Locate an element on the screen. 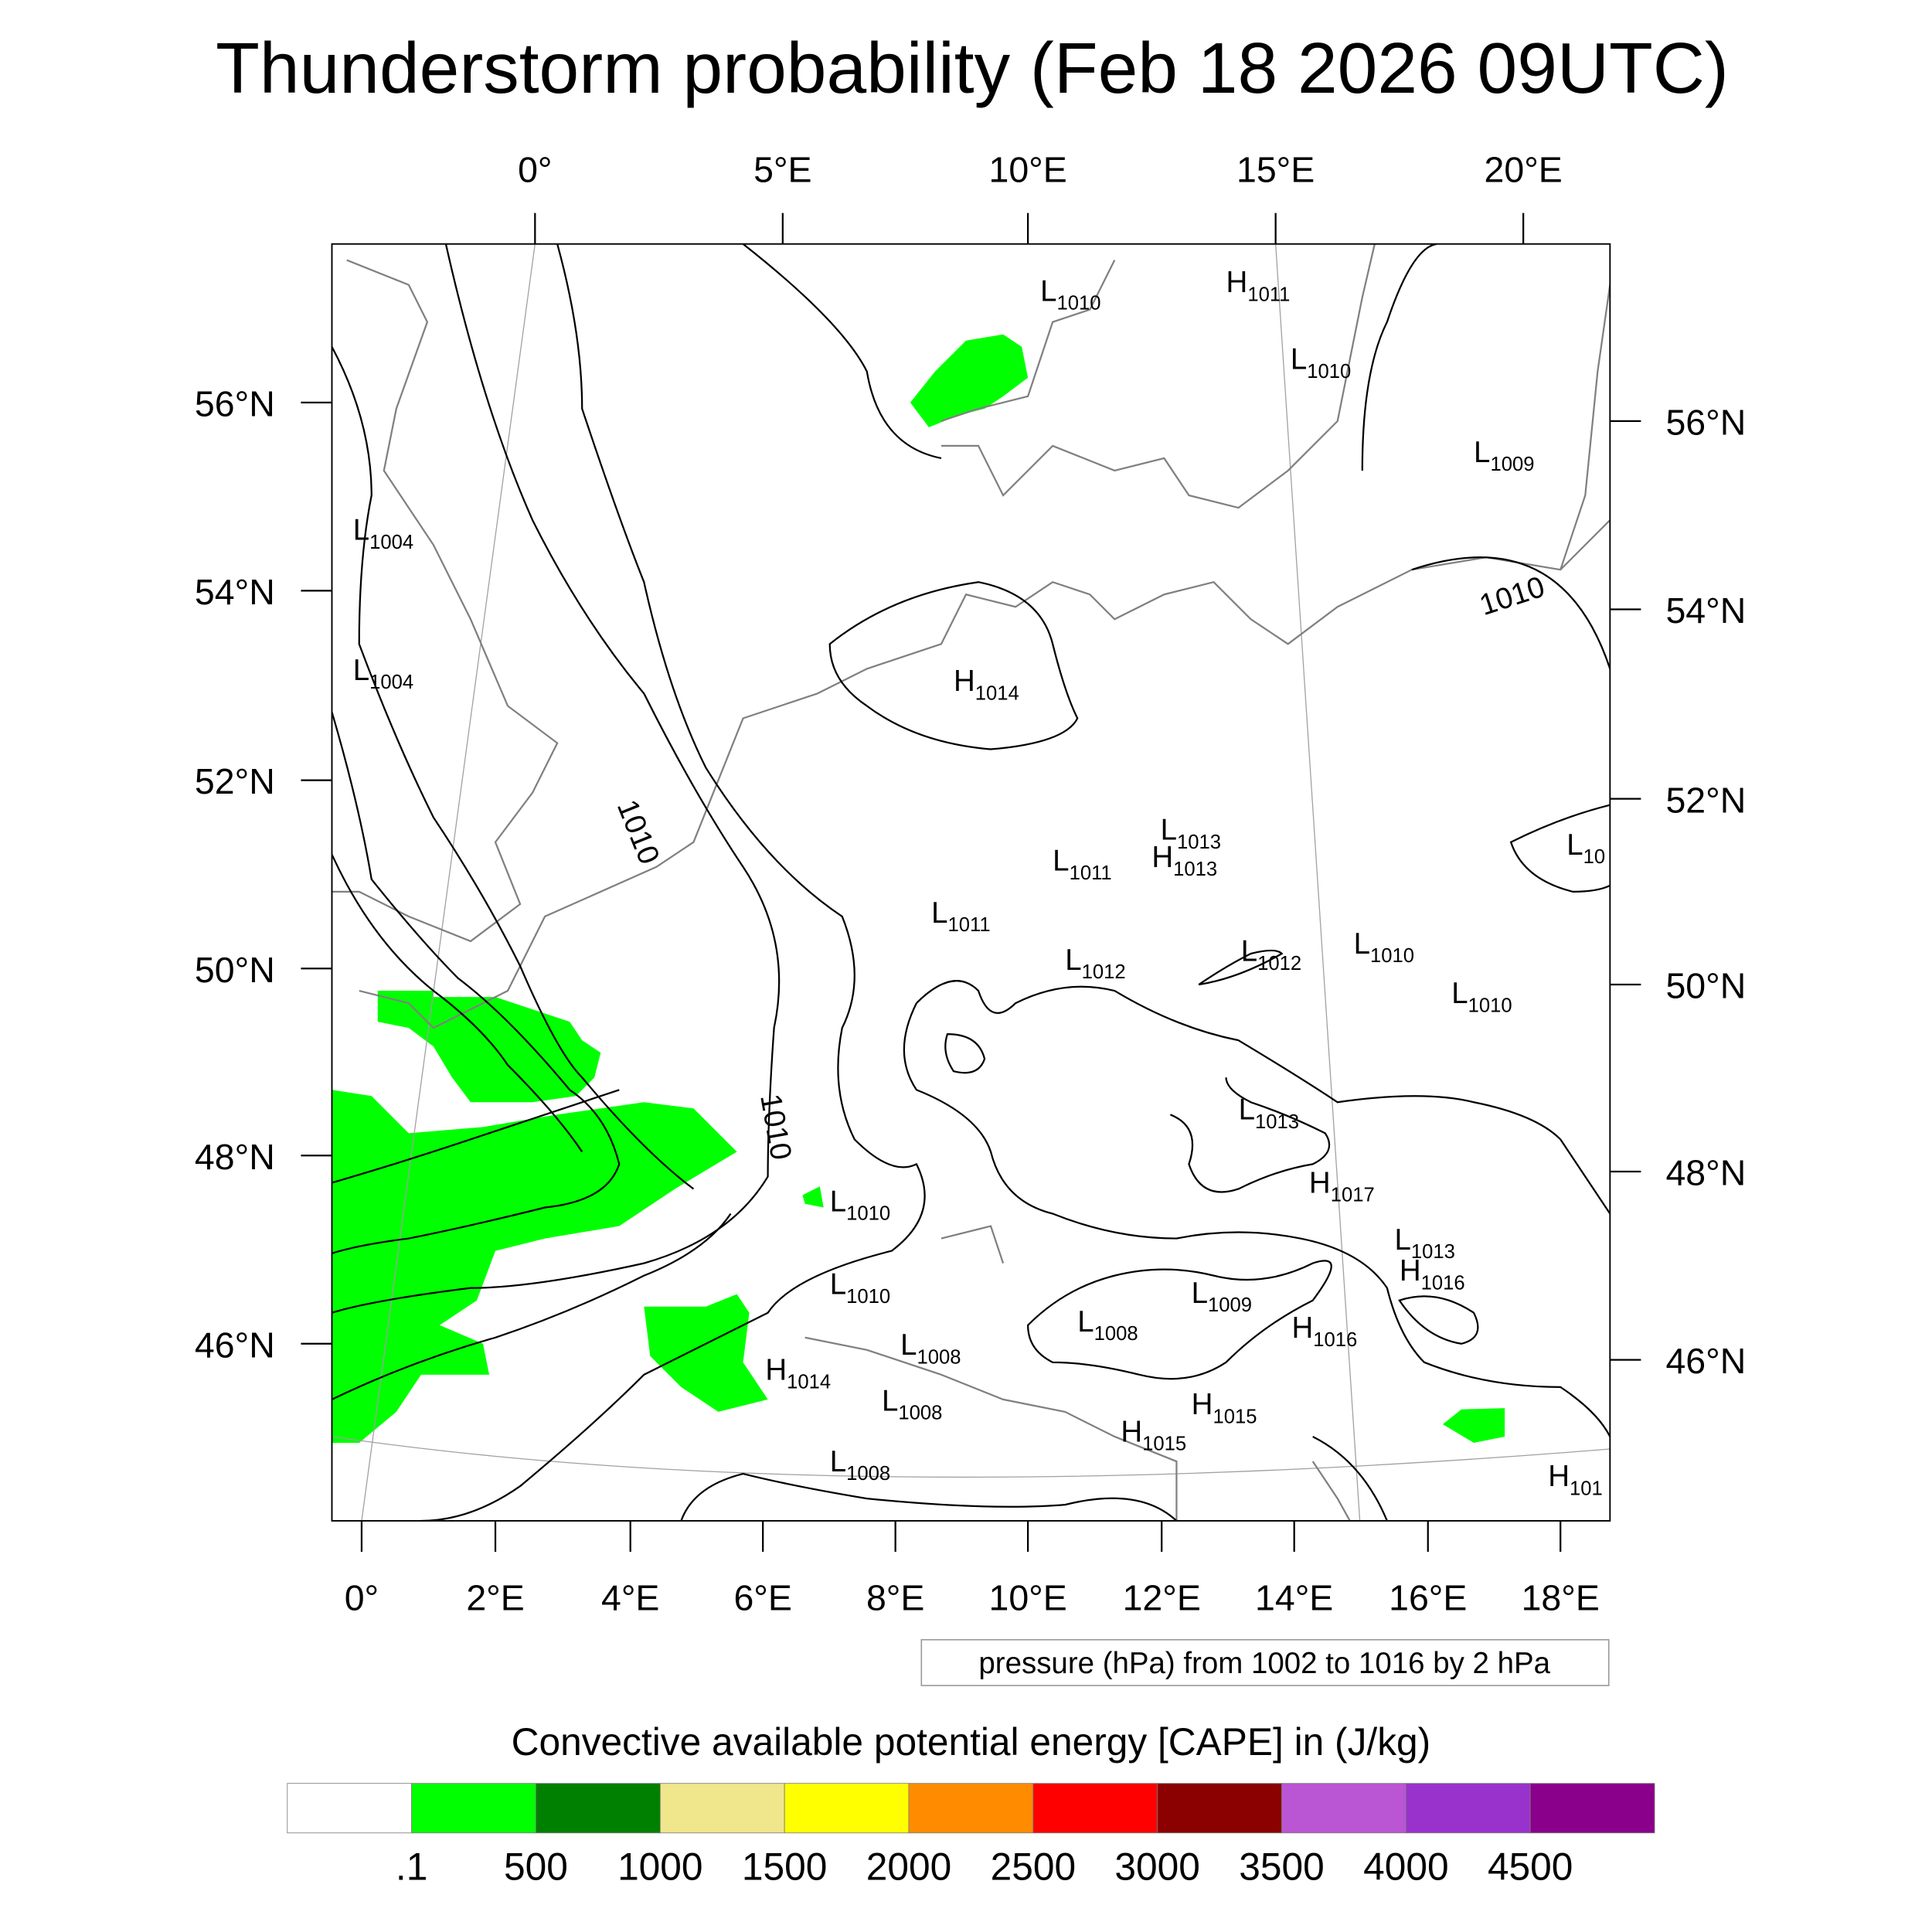 Image resolution: width=1932 pixels, height=1932 pixels. cape-colorbar is located at coordinates (971, 1809).